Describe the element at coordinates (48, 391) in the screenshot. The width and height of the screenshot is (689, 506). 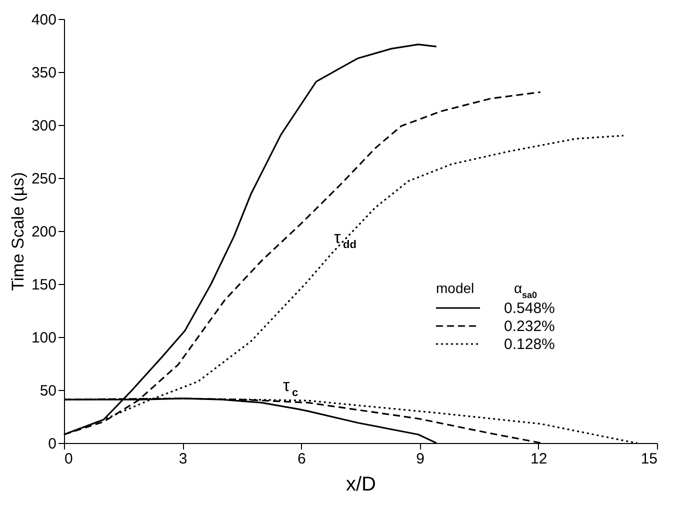
I see `y-tick-label: 50` at that location.